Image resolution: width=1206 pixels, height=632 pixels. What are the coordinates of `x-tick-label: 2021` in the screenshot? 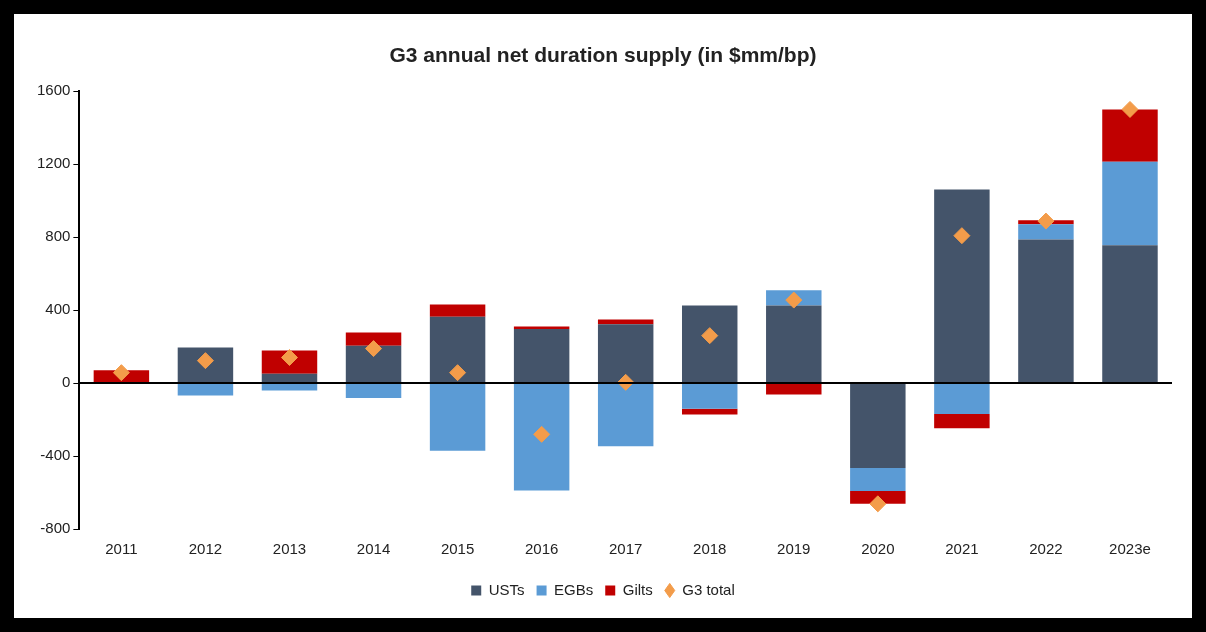 It's located at (962, 549).